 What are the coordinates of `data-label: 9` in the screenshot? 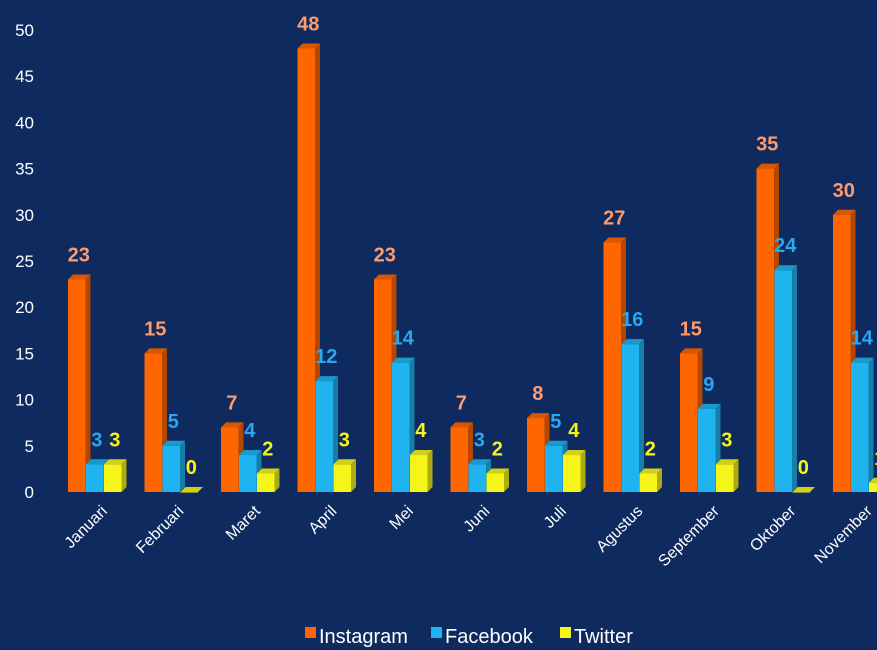 It's located at (708, 385).